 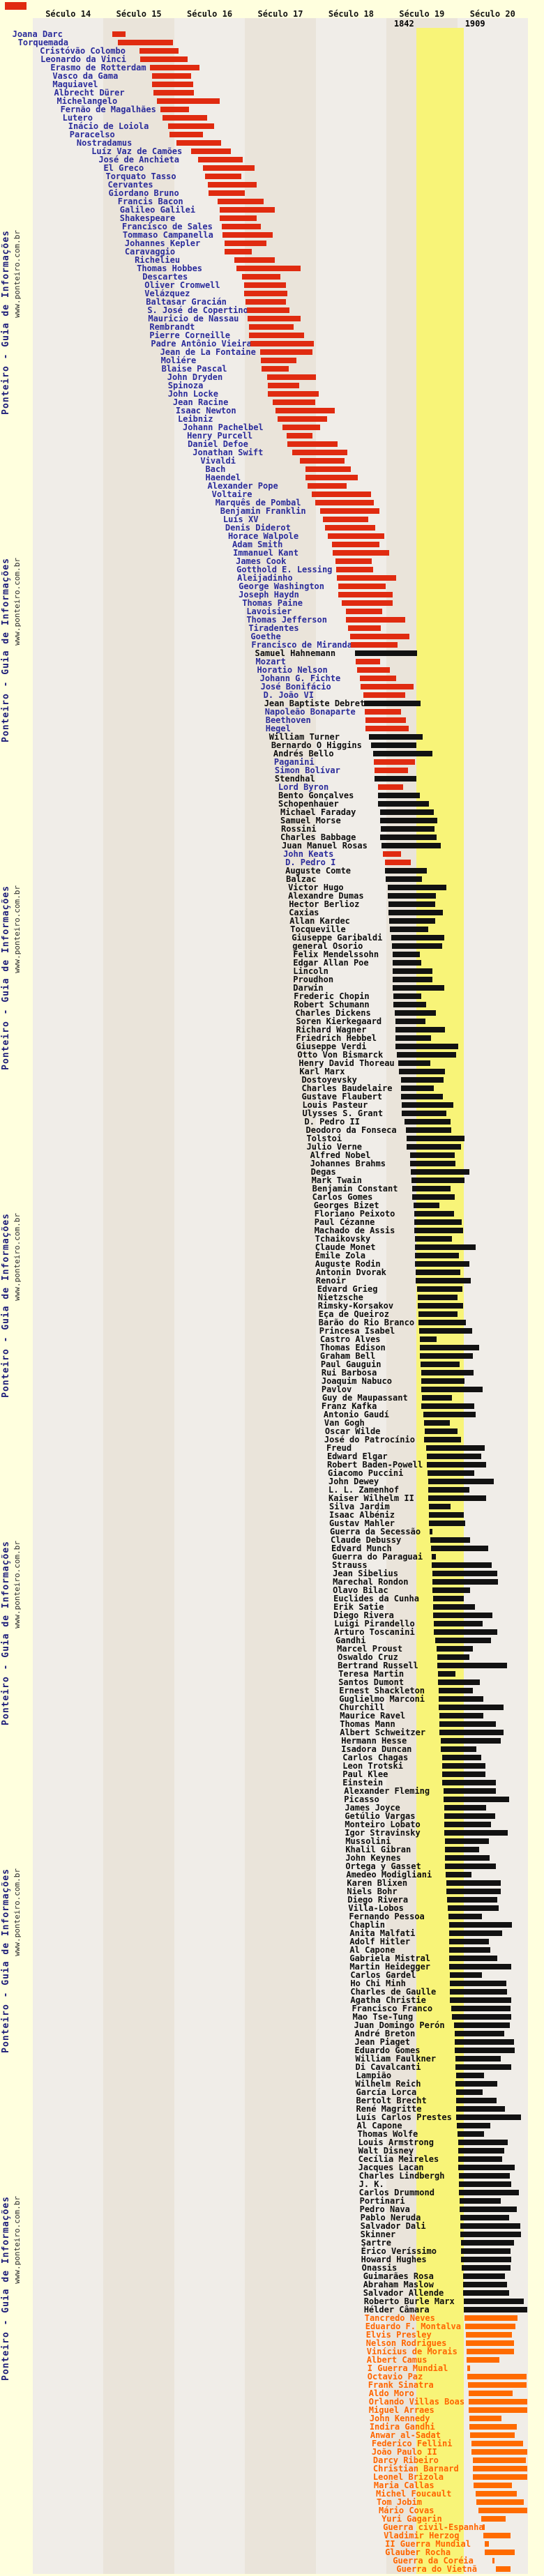 I want to click on person-label: Michael Faraday, so click(x=318, y=812).